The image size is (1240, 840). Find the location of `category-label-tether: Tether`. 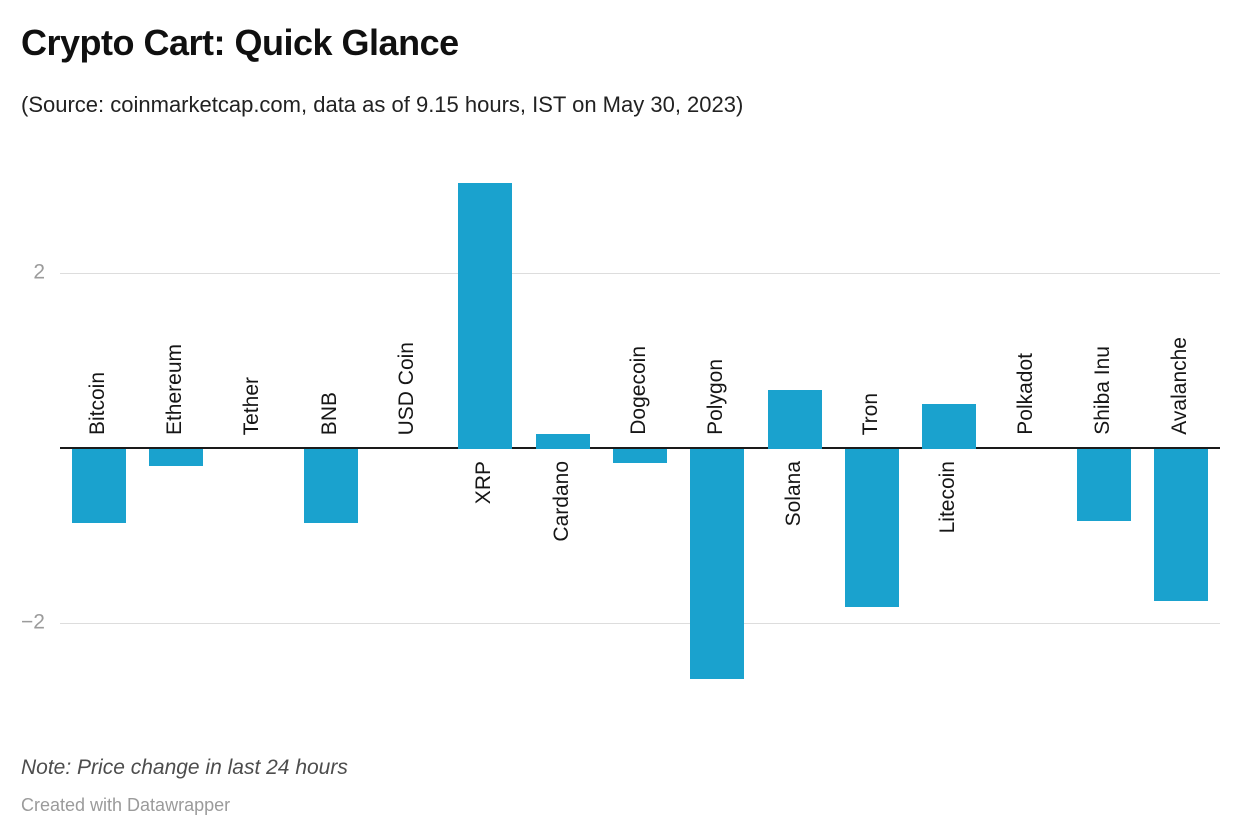

category-label-tether: Tether is located at coordinates (252, 405).